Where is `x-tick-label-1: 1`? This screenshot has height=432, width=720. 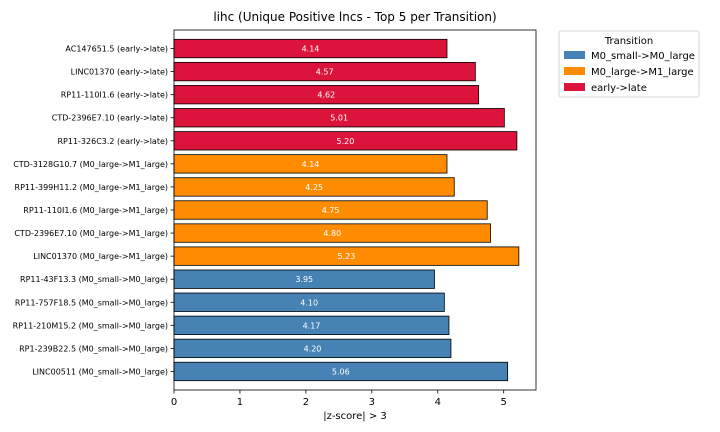
x-tick-label-1: 1 is located at coordinates (240, 402).